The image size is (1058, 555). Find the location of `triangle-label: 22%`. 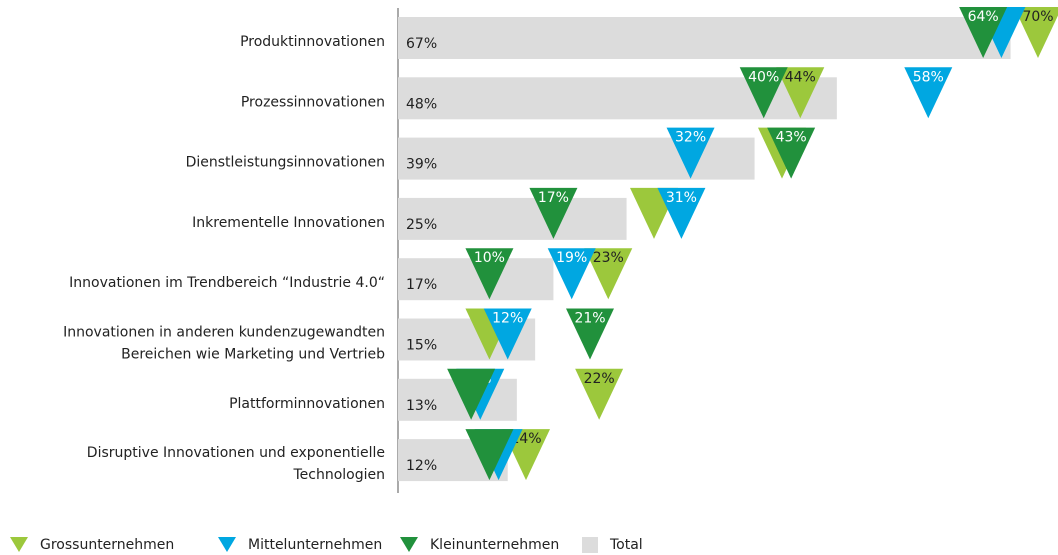

triangle-label: 22% is located at coordinates (599, 379).